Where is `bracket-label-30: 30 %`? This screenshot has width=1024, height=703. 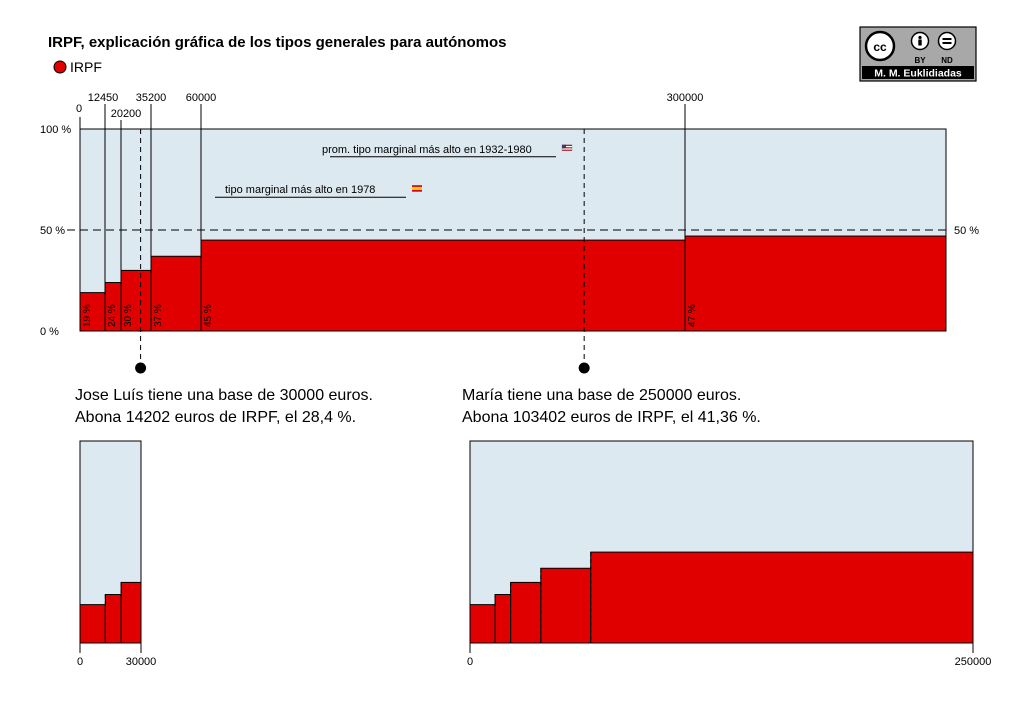 bracket-label-30: 30 % is located at coordinates (128, 315).